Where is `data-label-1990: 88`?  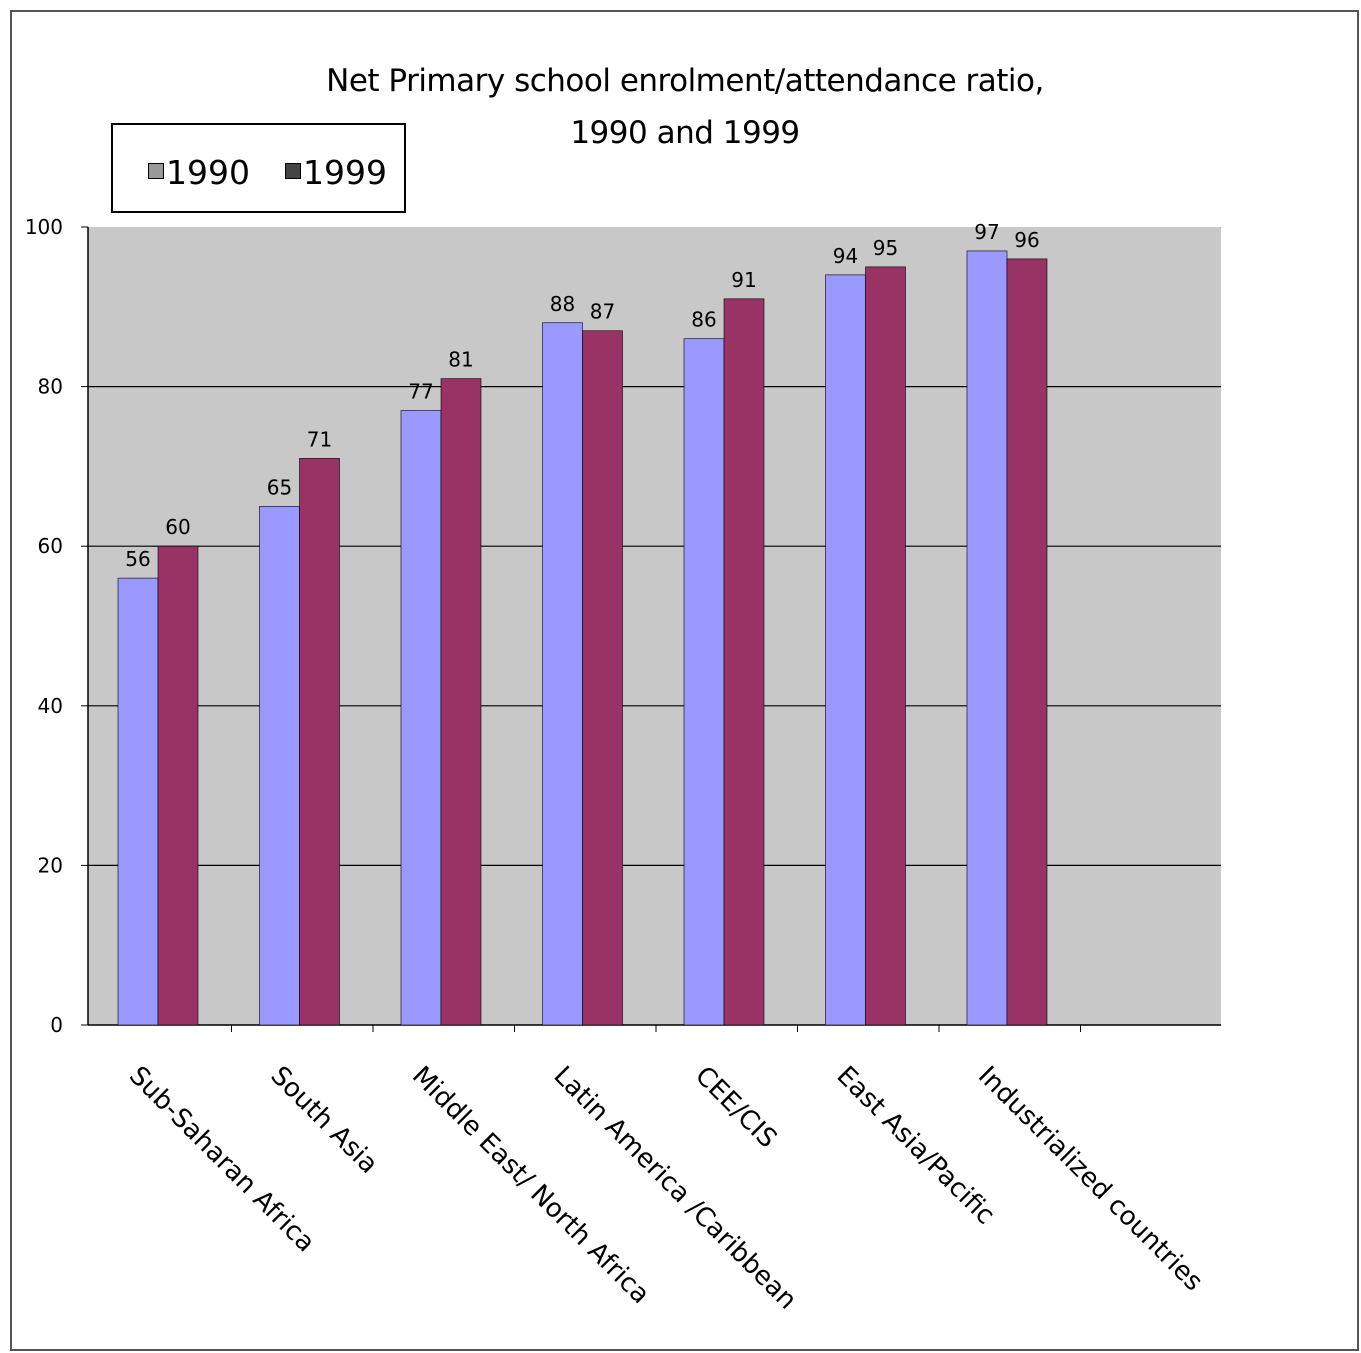
data-label-1990: 88 is located at coordinates (562, 304).